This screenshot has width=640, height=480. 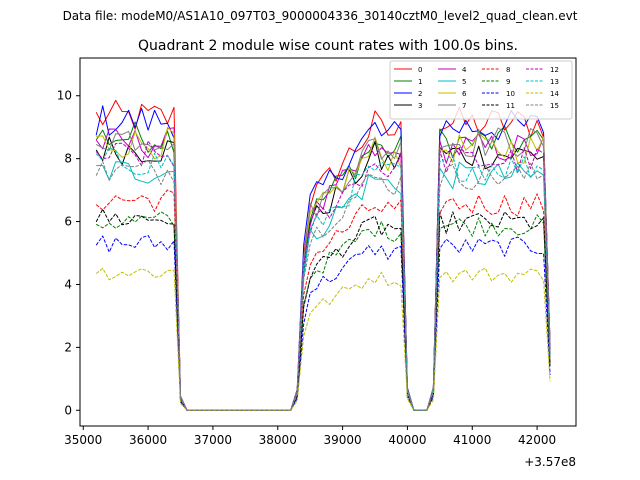 What do you see at coordinates (537, 440) in the screenshot?
I see `x-tick-label: 42000` at bounding box center [537, 440].